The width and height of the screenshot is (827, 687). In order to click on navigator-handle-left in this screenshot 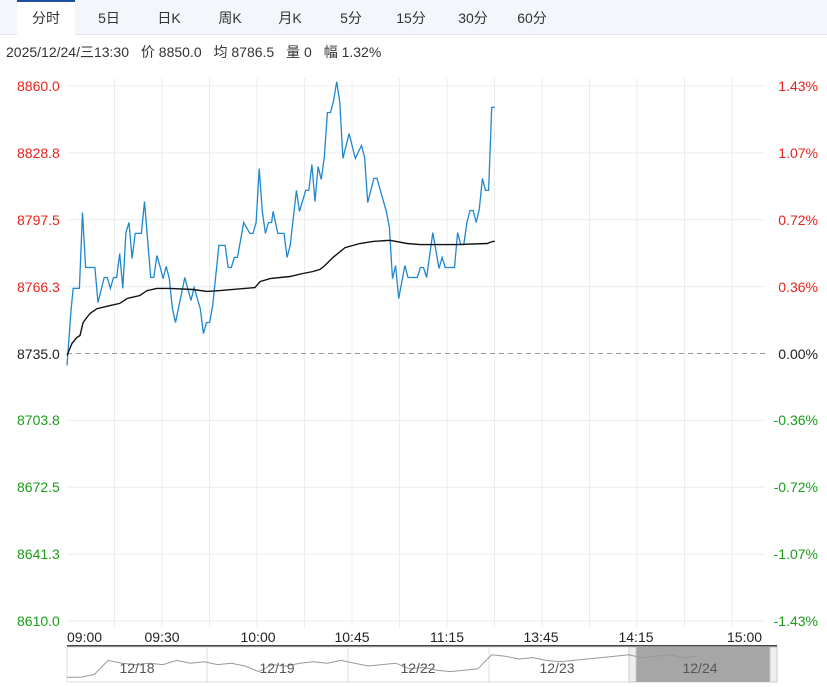, I will do `click(632, 664)`.